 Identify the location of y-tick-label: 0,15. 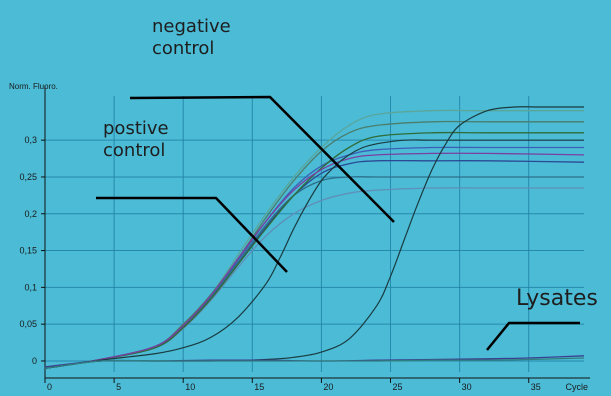
(28, 251).